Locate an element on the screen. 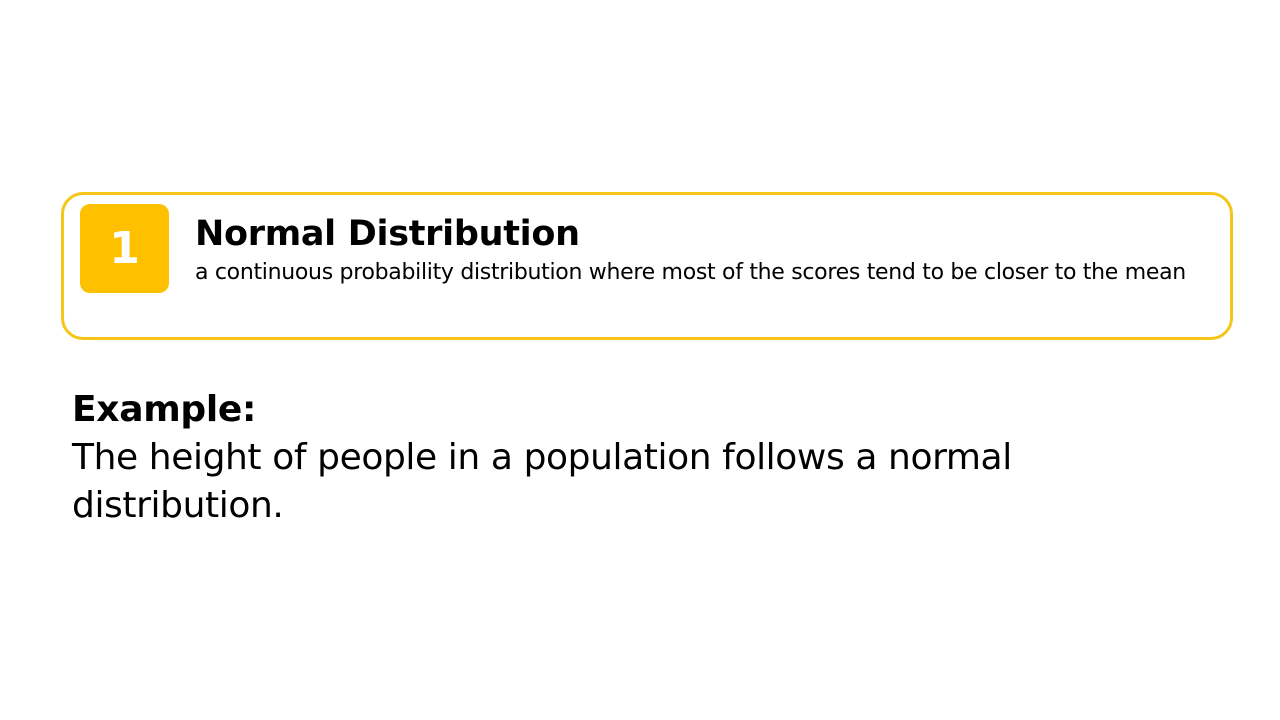 This screenshot has width=1280, height=720. example-label: Example: is located at coordinates (164, 409).